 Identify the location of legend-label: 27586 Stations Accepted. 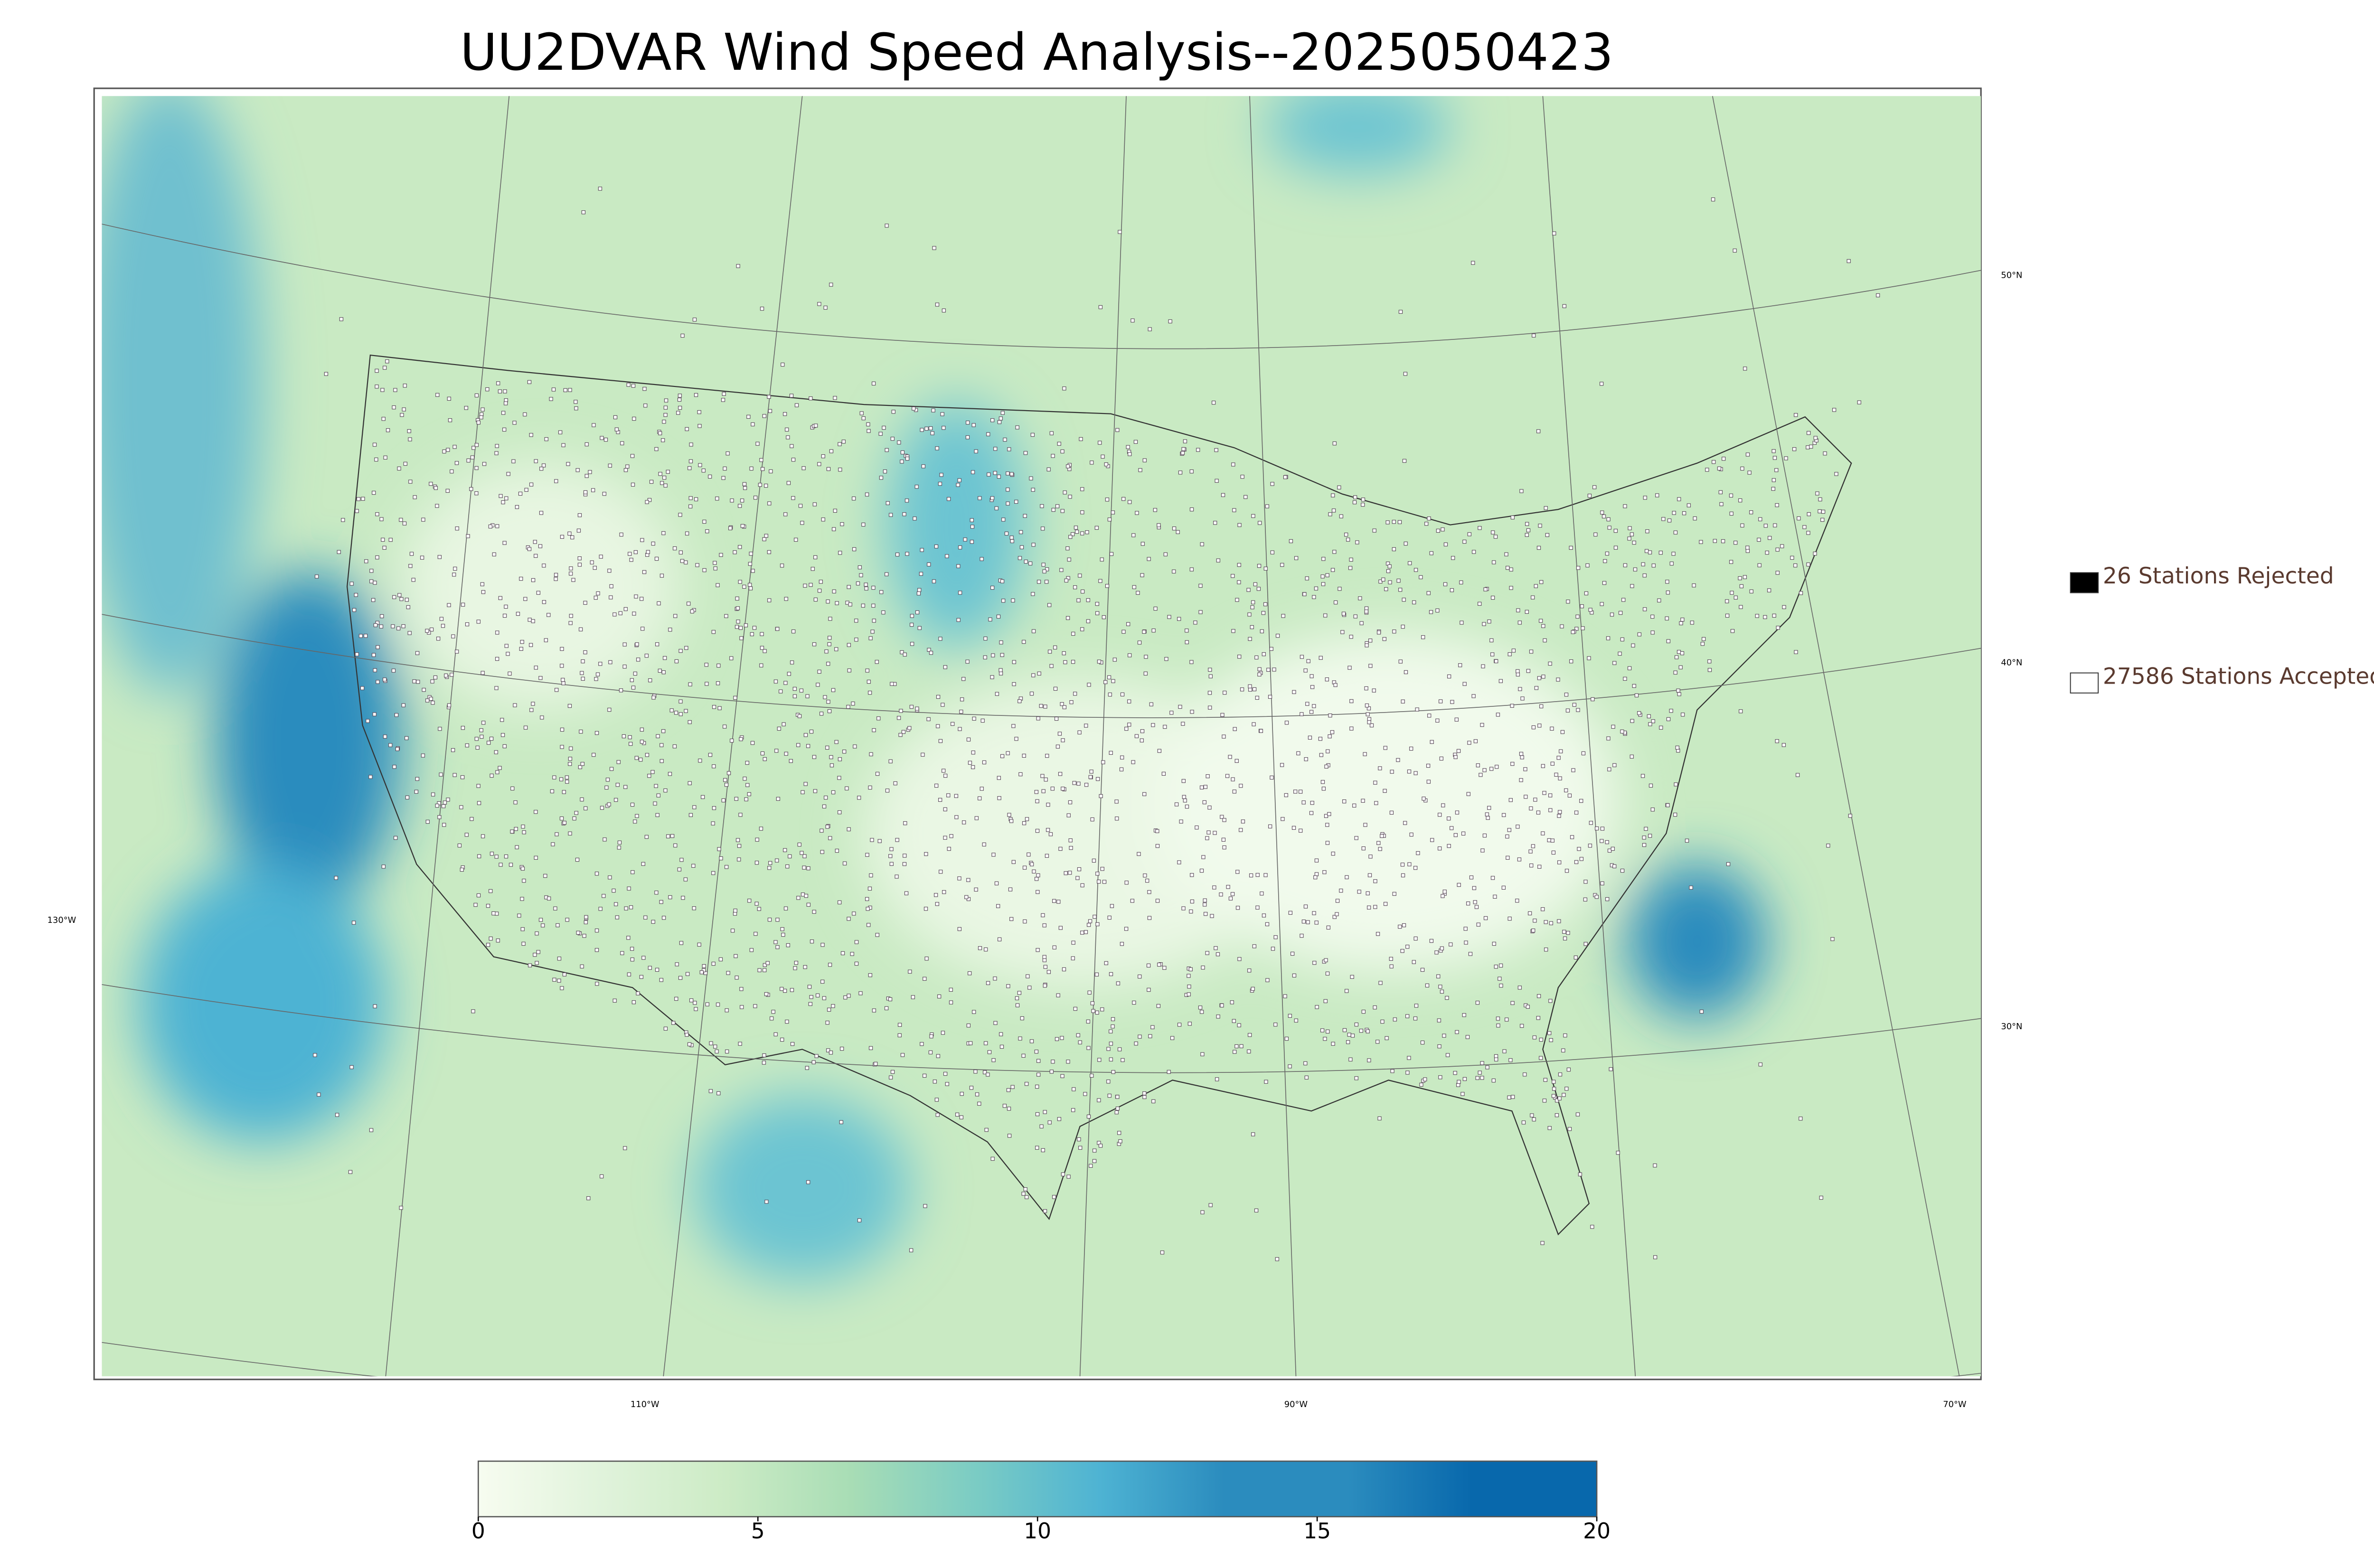
(2238, 676).